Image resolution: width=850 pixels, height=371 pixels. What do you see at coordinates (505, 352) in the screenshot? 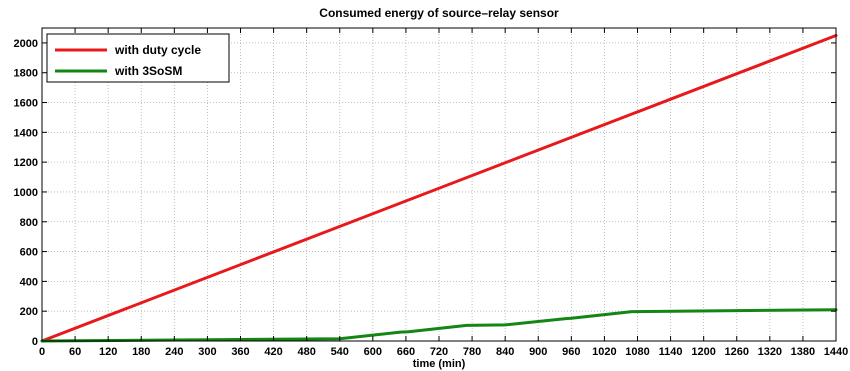
I see `x-tick-label: 840` at bounding box center [505, 352].